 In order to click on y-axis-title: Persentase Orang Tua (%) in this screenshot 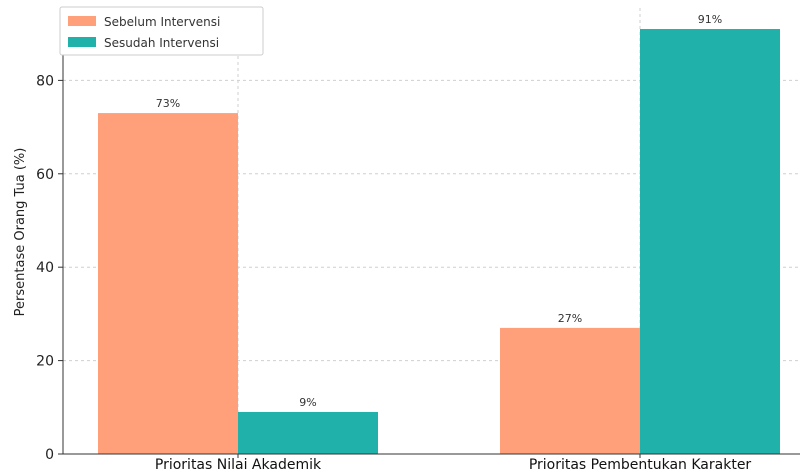, I will do `click(20, 232)`.